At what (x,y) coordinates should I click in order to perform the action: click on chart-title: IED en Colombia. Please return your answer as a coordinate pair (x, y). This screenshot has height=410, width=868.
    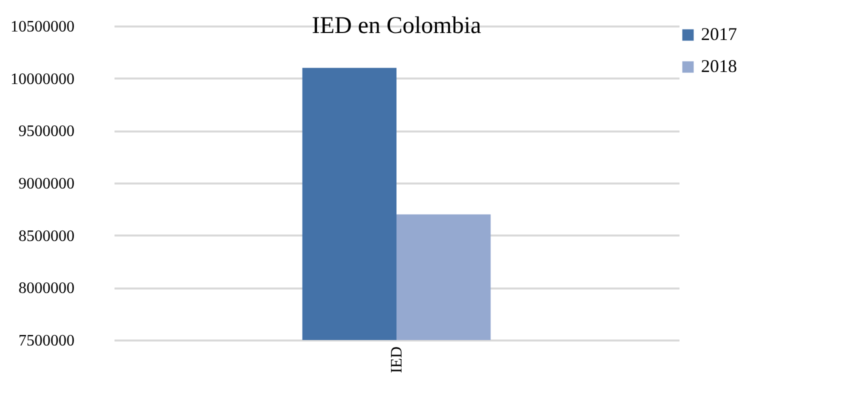
    Looking at the image, I should click on (397, 26).